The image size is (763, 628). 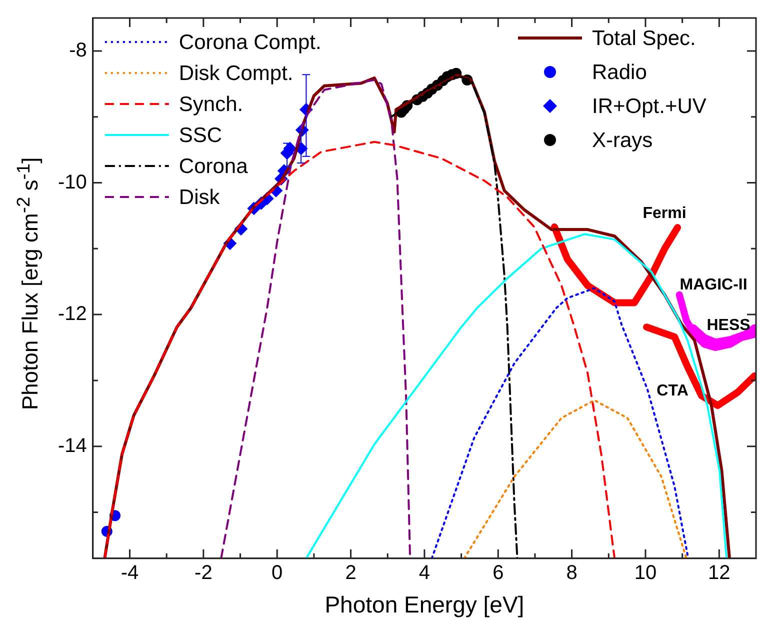 What do you see at coordinates (236, 73) in the screenshot?
I see `legend-label: Disk Compt.` at bounding box center [236, 73].